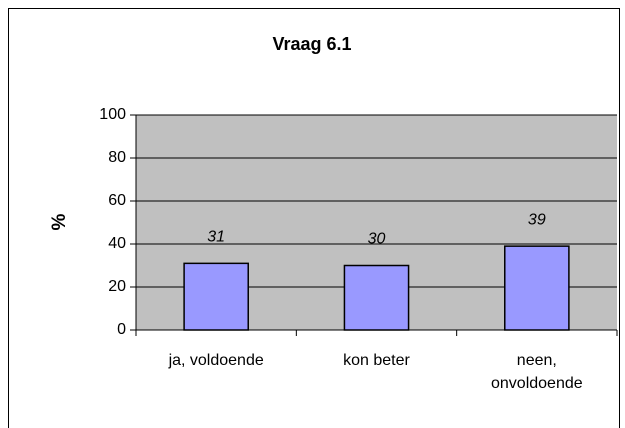 The height and width of the screenshot is (428, 625). Describe the element at coordinates (216, 237) in the screenshot. I see `value-label: 31` at that location.